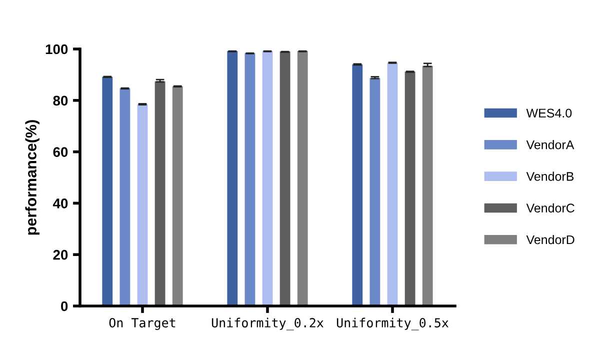  I want to click on y-tick-label: 80, so click(60, 101).